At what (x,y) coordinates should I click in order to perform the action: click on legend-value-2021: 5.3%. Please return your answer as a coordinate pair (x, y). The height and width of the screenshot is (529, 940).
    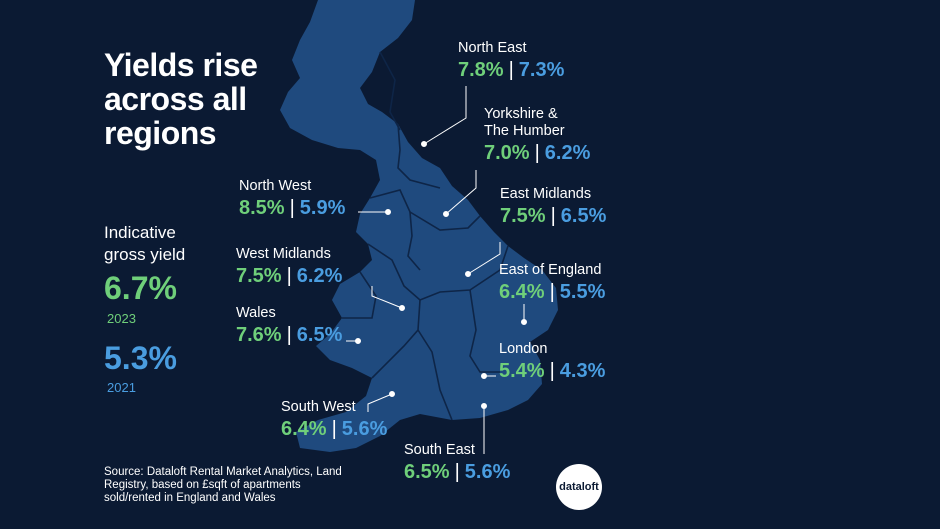
    Looking at the image, I should click on (140, 358).